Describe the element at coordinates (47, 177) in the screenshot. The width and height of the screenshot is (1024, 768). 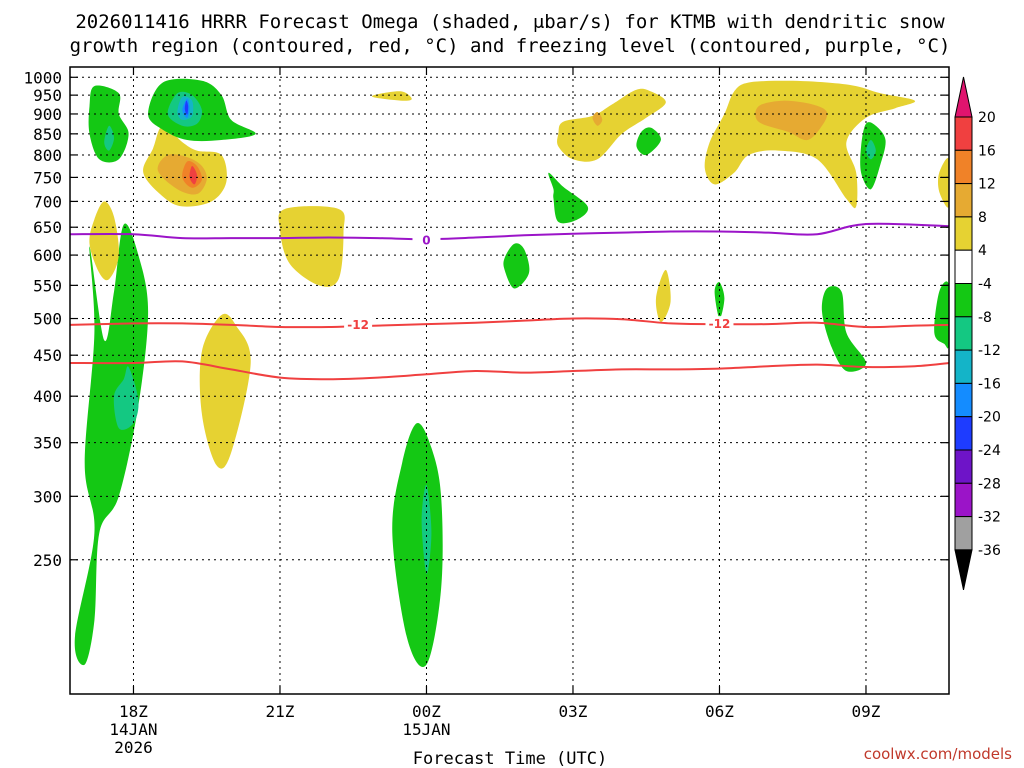
I see `y-tick-label-750: 750` at that location.